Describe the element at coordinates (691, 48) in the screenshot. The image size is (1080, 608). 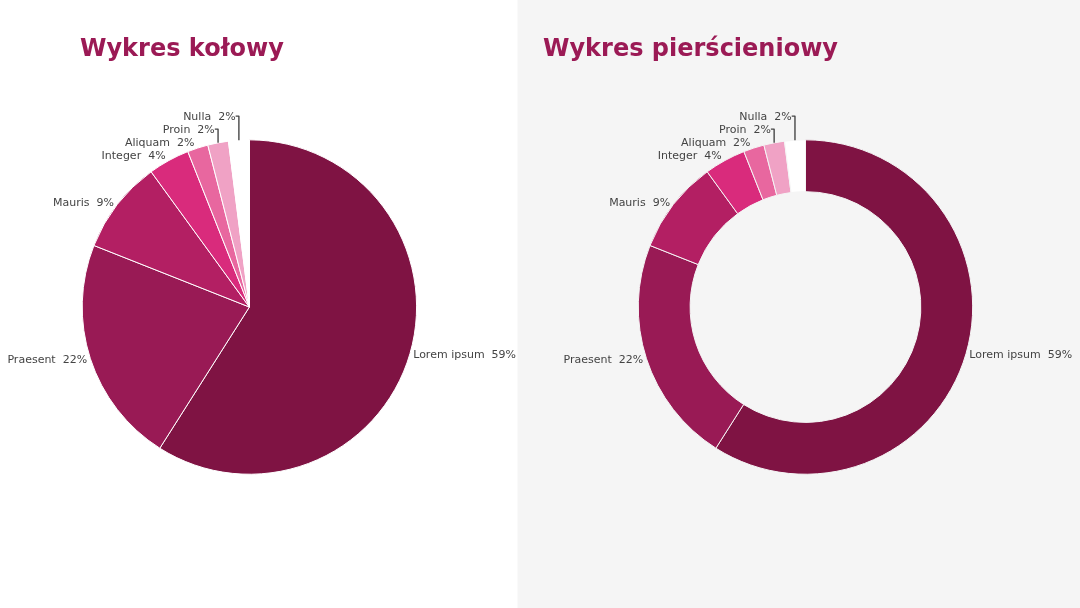
I see `chart-title: Wykres pierścieniowy` at that location.